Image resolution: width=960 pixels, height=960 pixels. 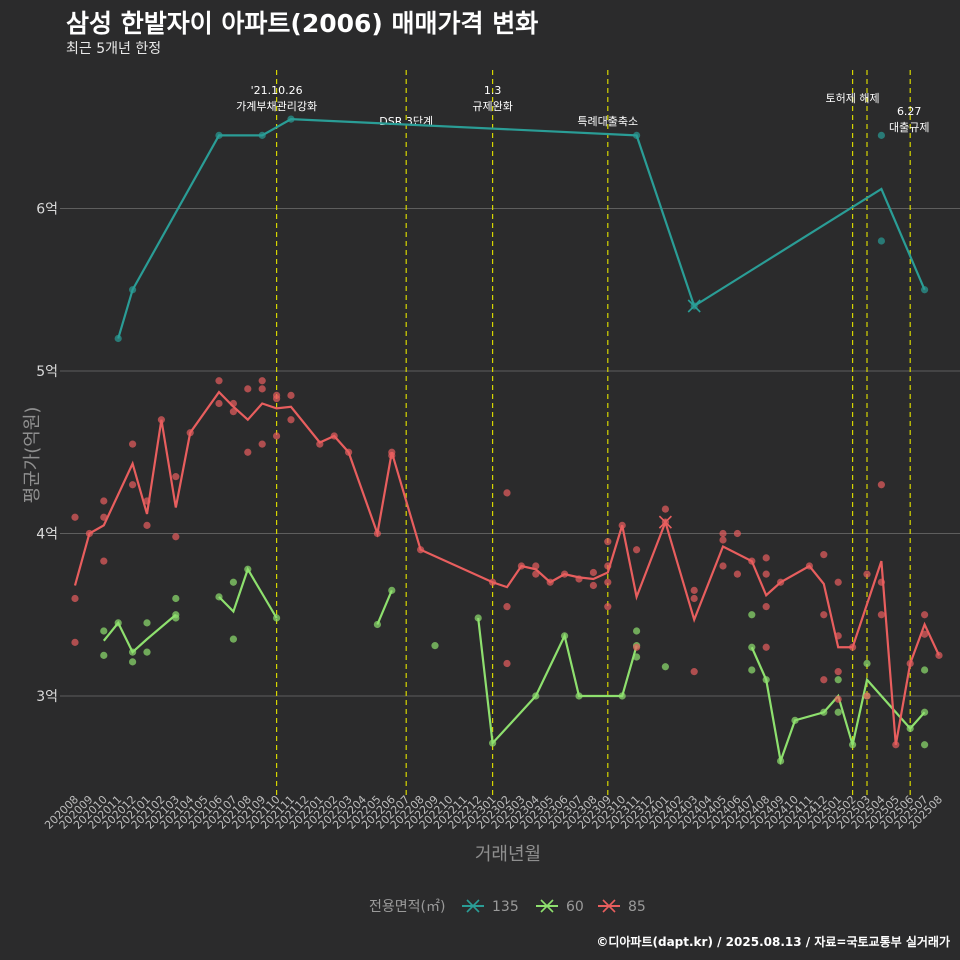 I want to click on legend-label-85: 85, so click(x=637, y=907).